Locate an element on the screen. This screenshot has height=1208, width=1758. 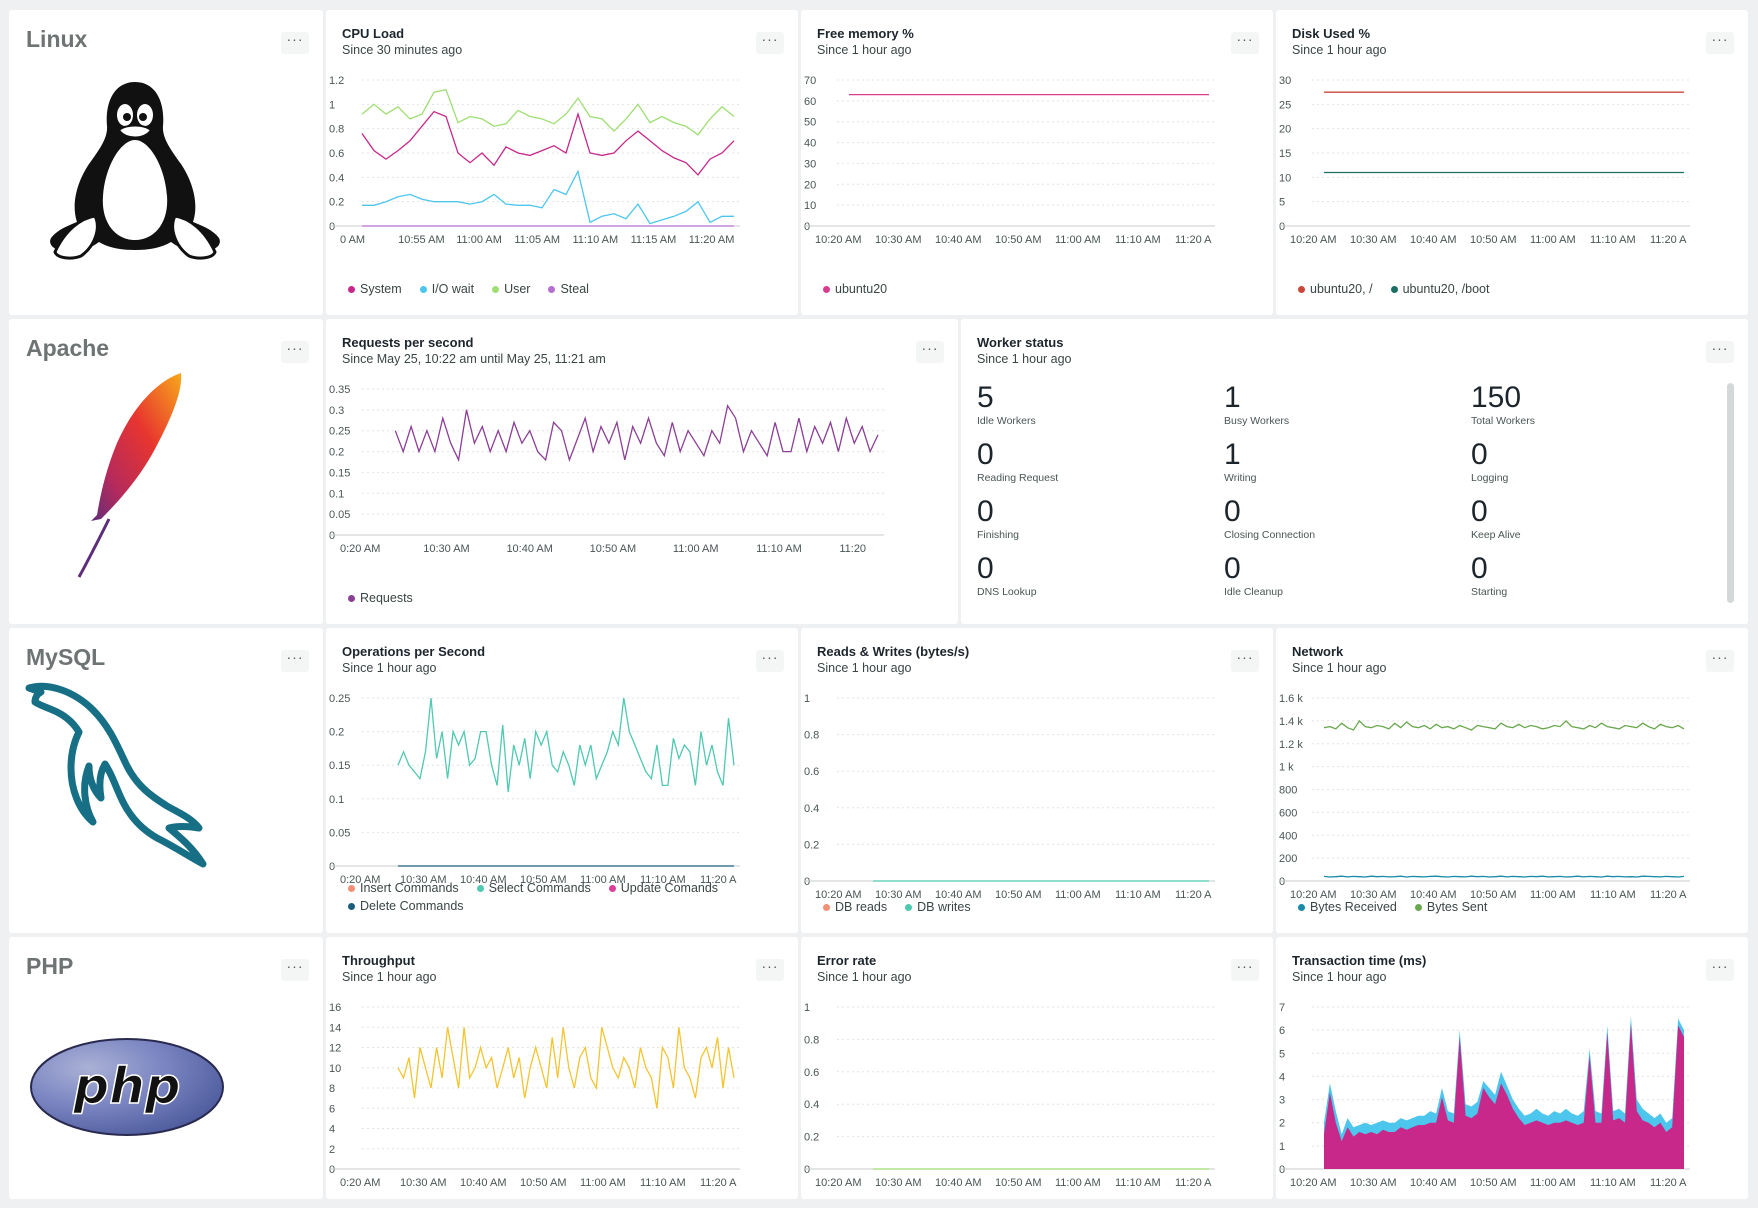
legend-item: Requests is located at coordinates (380, 598).